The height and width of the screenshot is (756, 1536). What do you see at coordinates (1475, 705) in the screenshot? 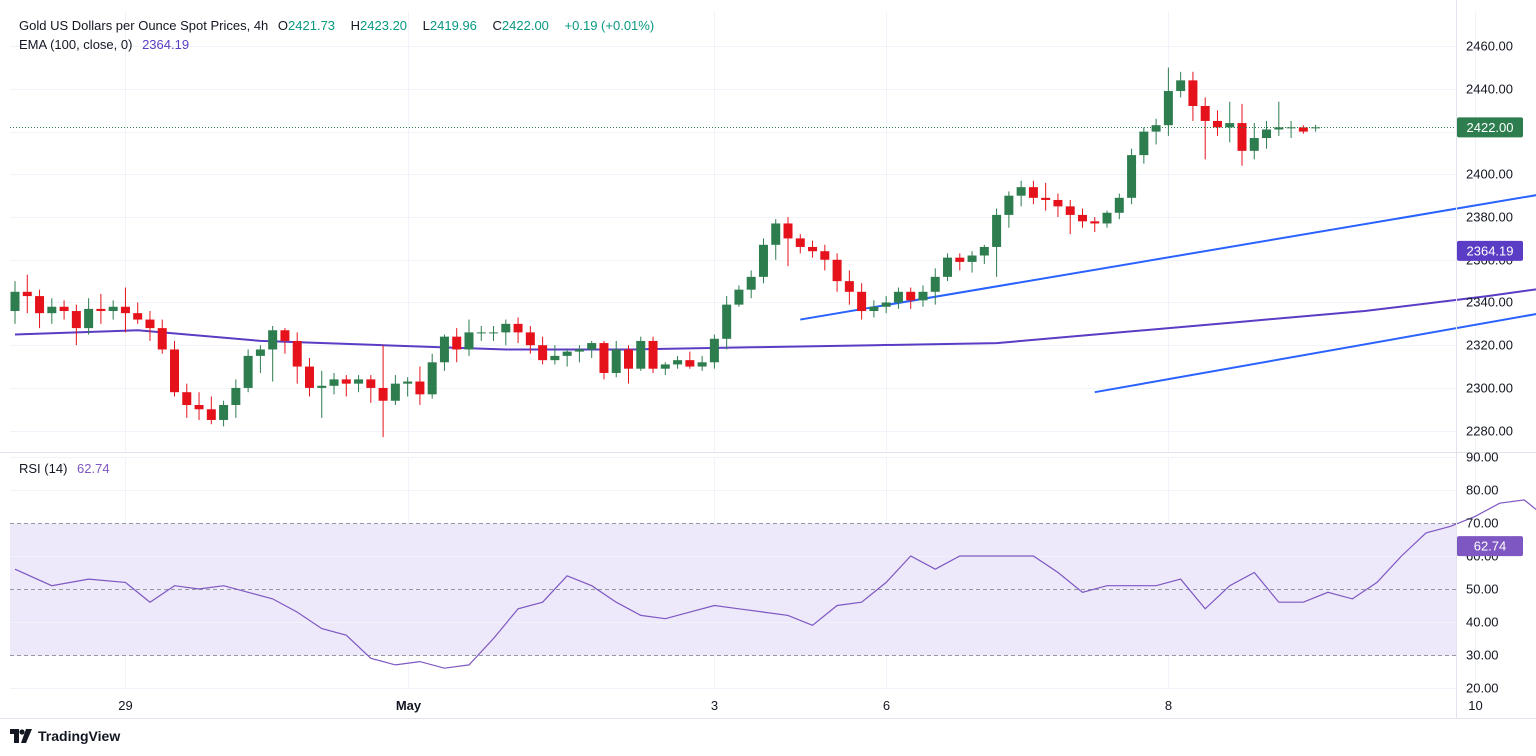
I see `time-axis-tick-label: 10` at bounding box center [1475, 705].